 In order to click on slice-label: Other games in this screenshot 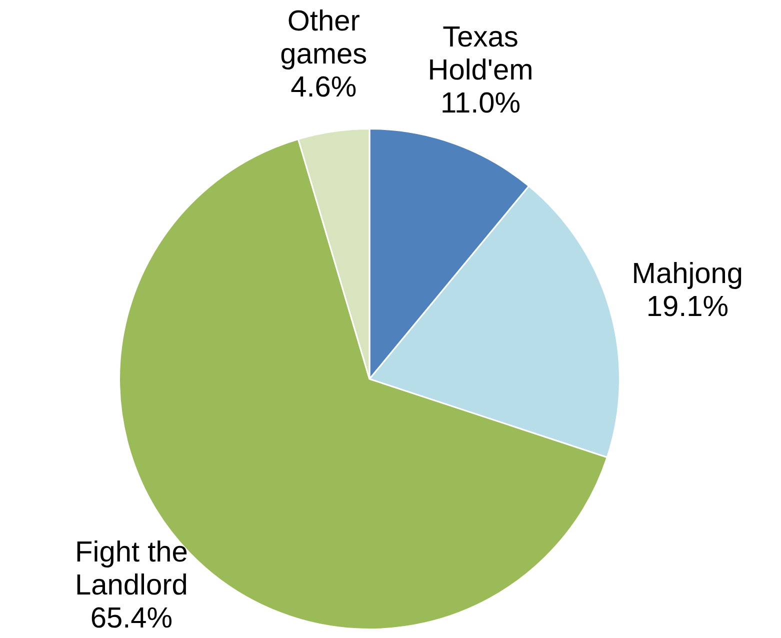, I will do `click(324, 38)`.